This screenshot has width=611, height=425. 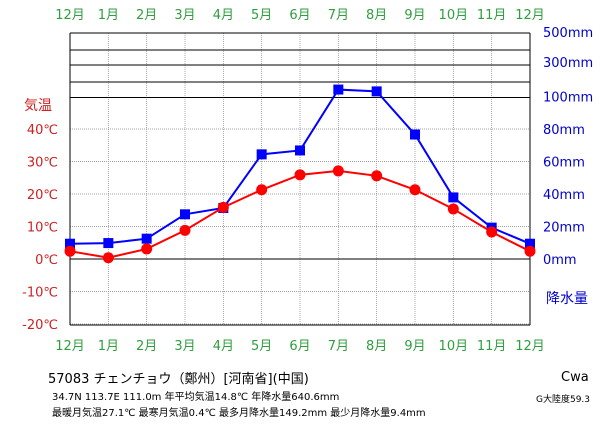 I want to click on precipitation-tick-label: 0mm, so click(x=560, y=260).